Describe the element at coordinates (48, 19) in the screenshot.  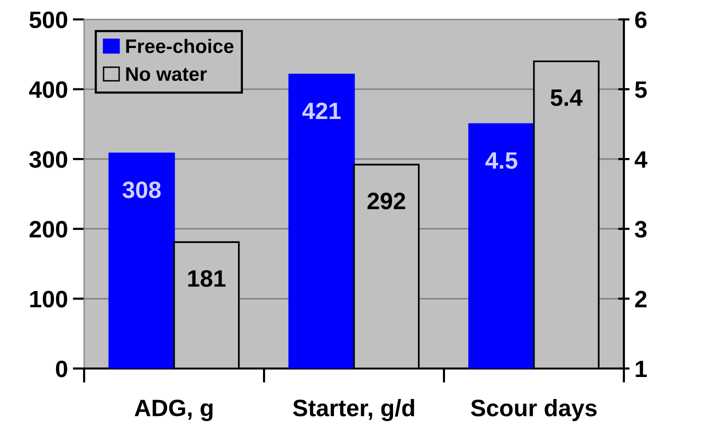
I see `y-tick-label: 500` at that location.